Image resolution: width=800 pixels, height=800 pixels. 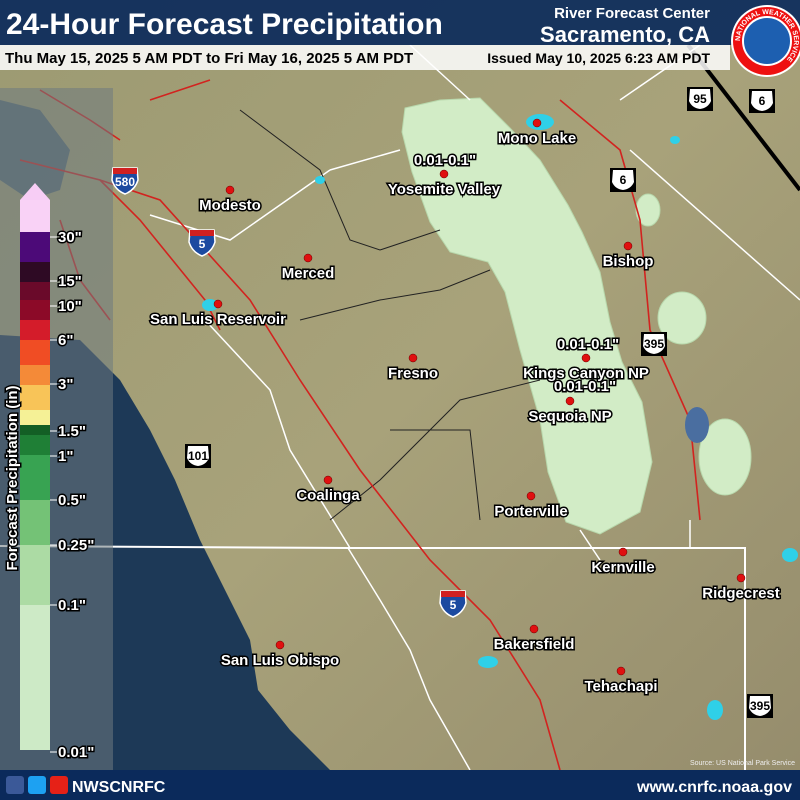 What do you see at coordinates (516, 274) in the screenshot?
I see `amounts: 0.01-0.1" 0.01-0.1" 0.01-0.1"` at bounding box center [516, 274].